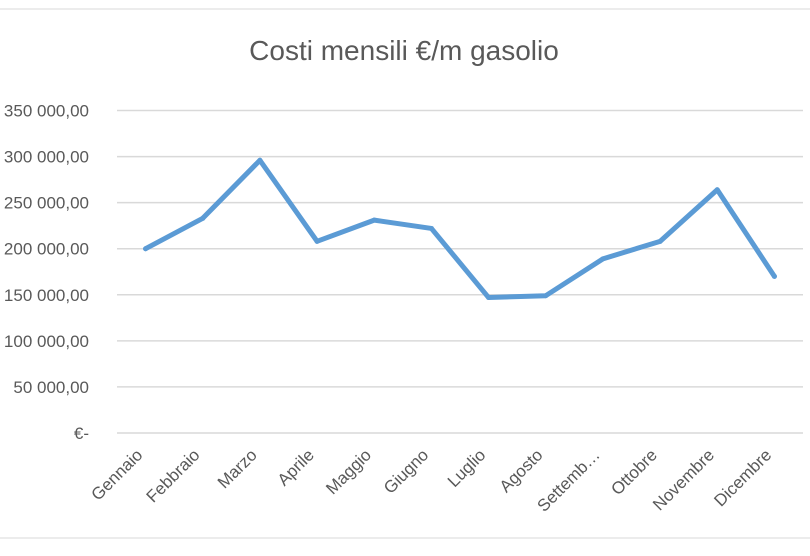 This screenshot has height=556, width=810. I want to click on x-tick-label: Aprile, so click(296, 467).